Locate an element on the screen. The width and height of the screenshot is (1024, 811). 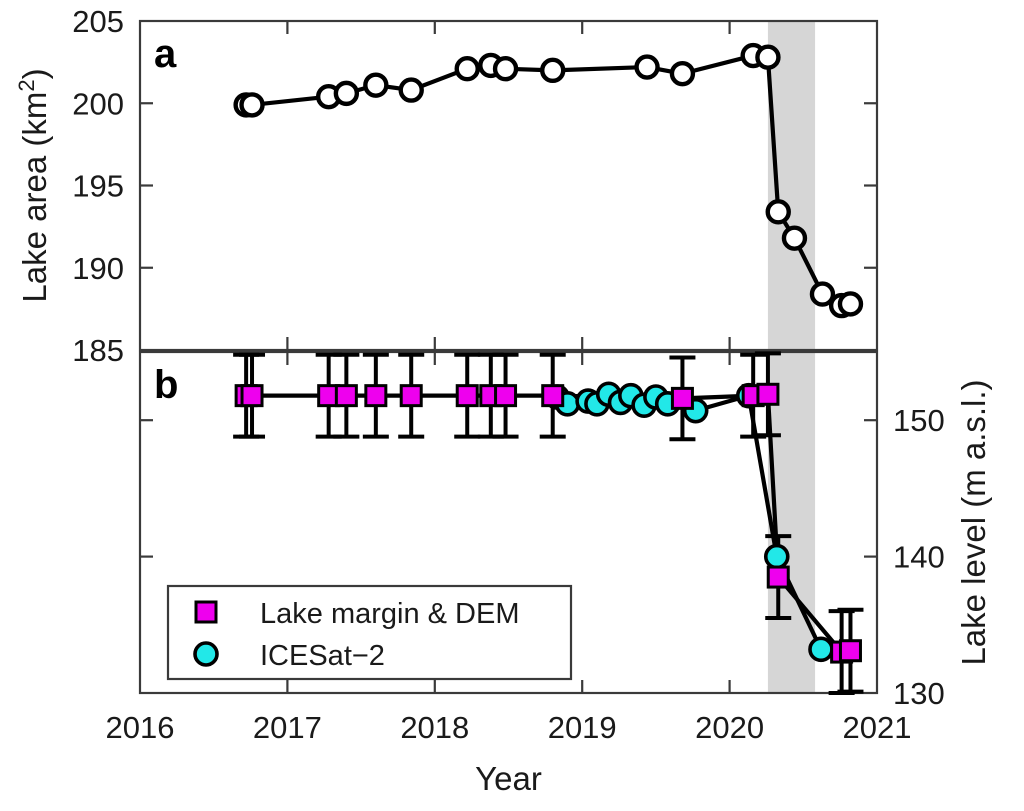
x-tick-label-2020: 2020 is located at coordinates (729, 727).